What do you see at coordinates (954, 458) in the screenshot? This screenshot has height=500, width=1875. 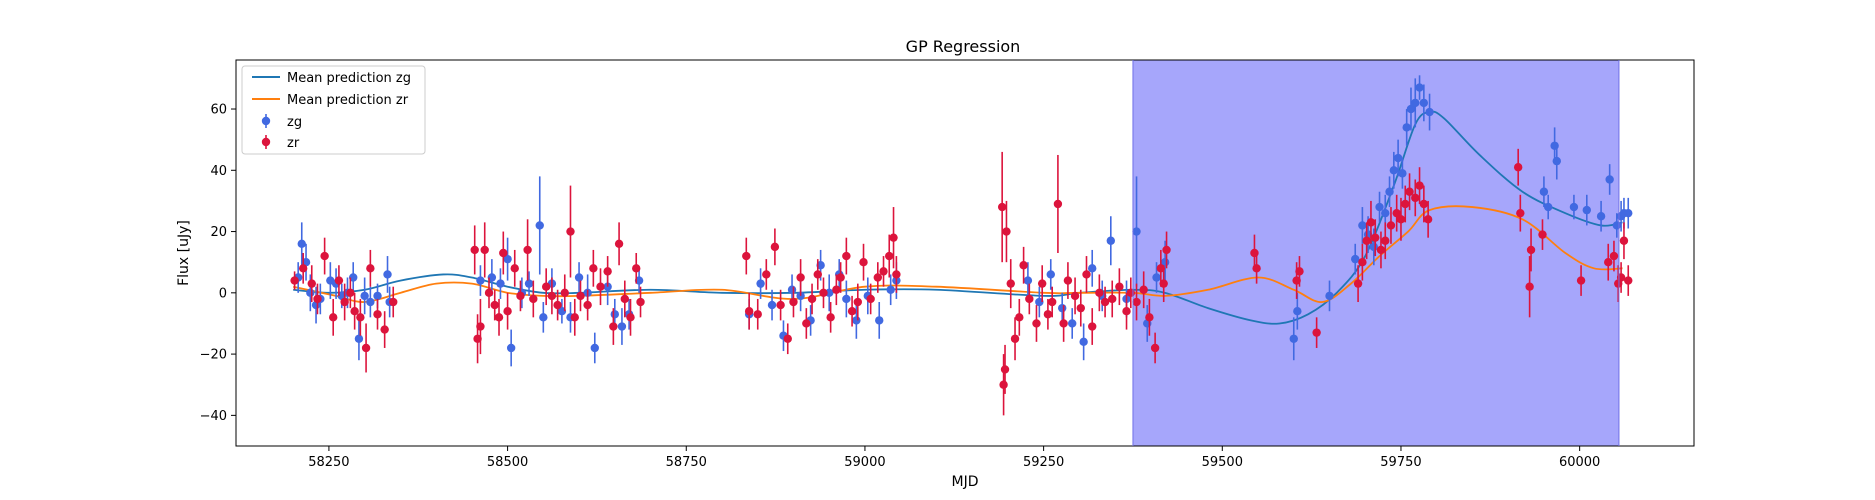 I see `x-axis-ticks: 58250 58500 58750 59000 59250 59500 59750 60000` at bounding box center [954, 458].